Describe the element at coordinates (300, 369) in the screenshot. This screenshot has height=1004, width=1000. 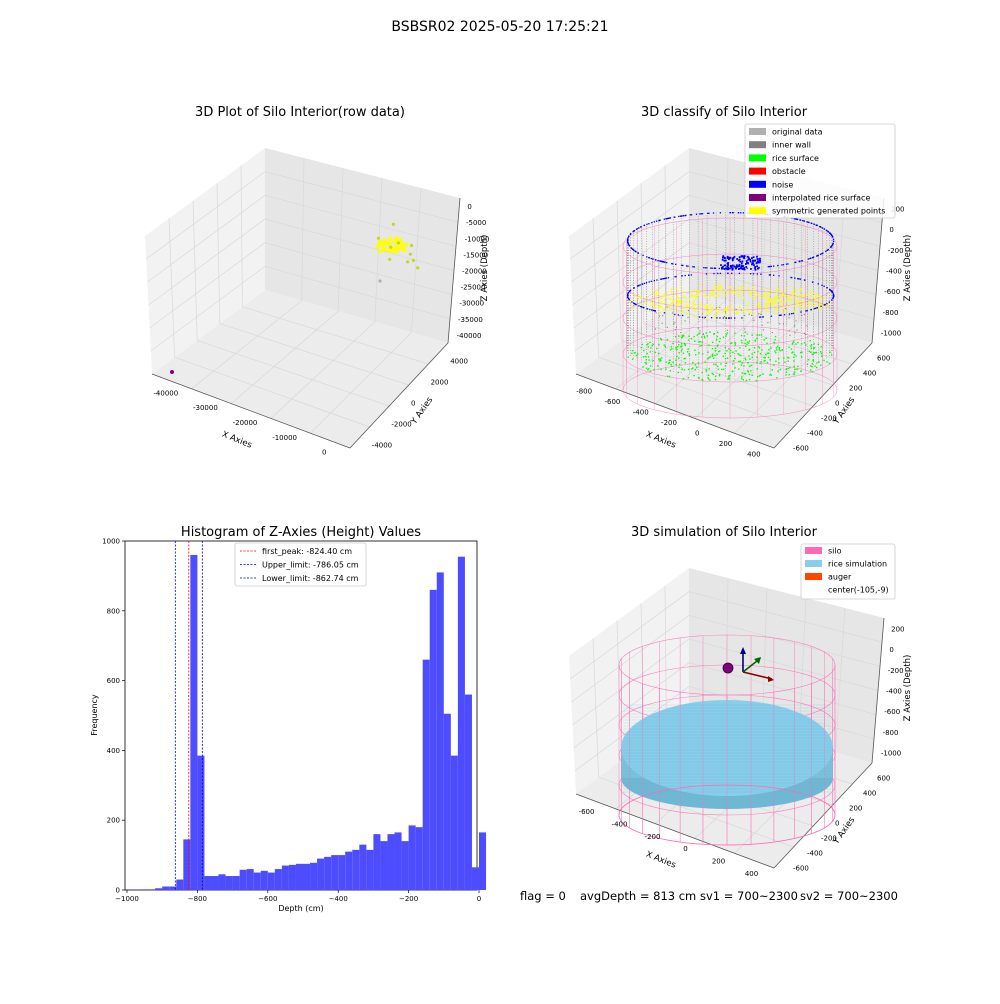
I see `pane-floor` at that location.